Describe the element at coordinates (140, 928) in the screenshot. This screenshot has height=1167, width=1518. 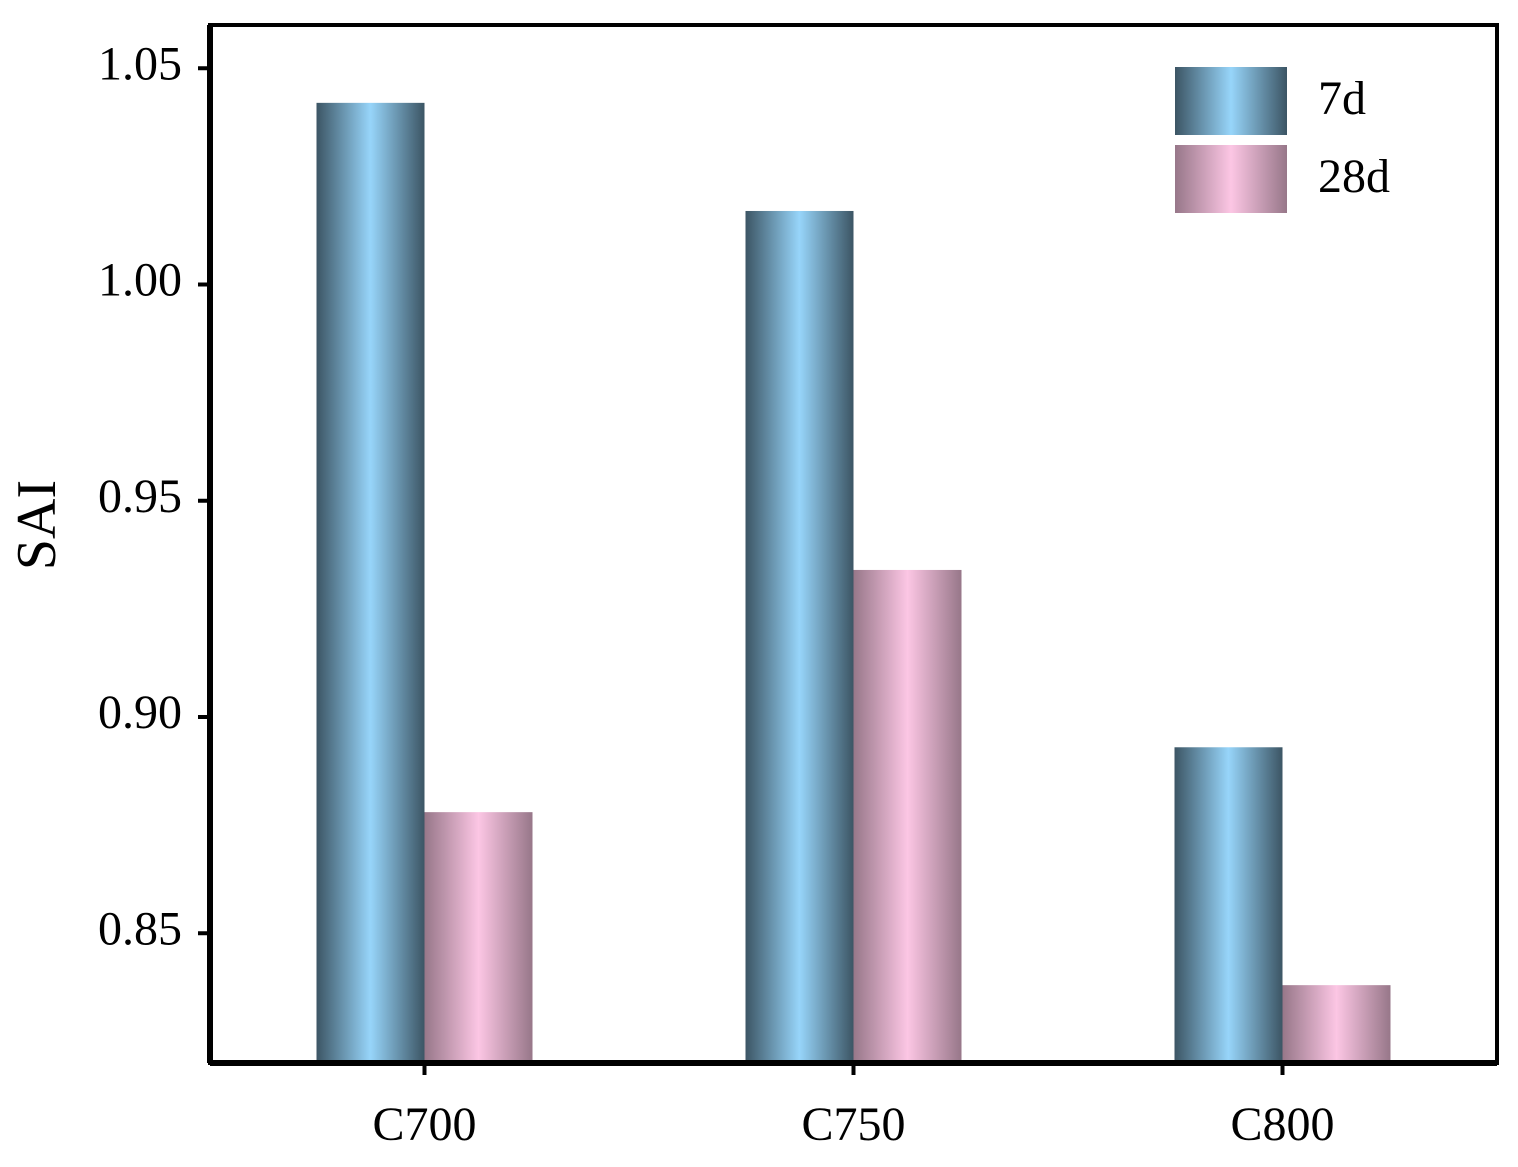
I see `y-tick-label: 0.85` at that location.